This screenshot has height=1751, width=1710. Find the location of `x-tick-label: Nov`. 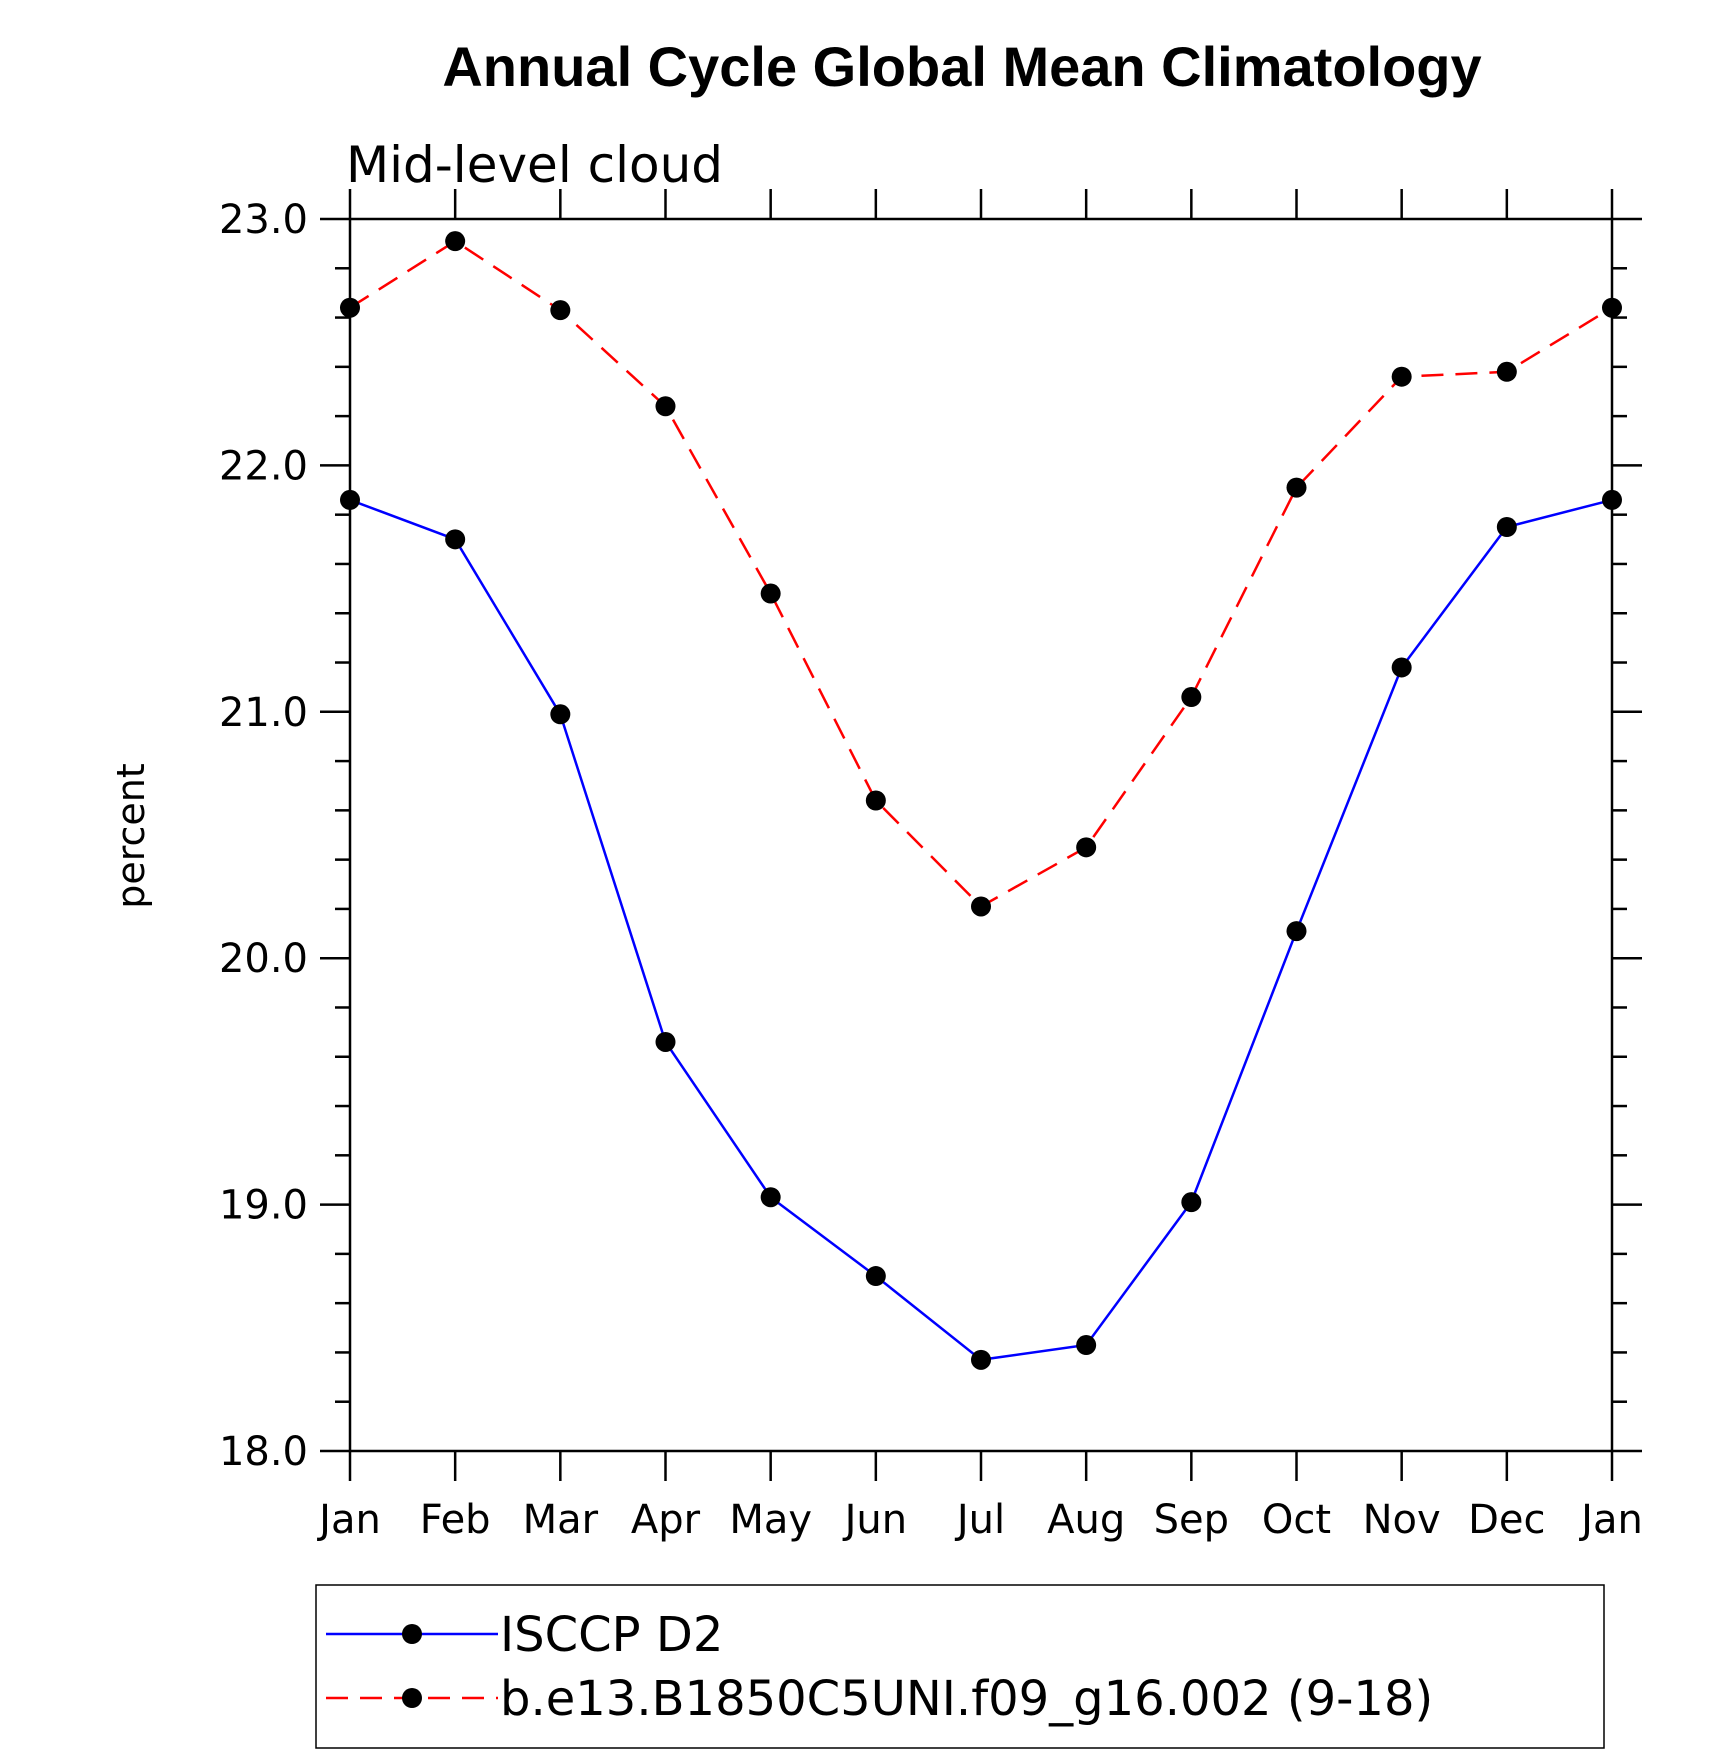

x-tick-label: Nov is located at coordinates (1402, 1520).